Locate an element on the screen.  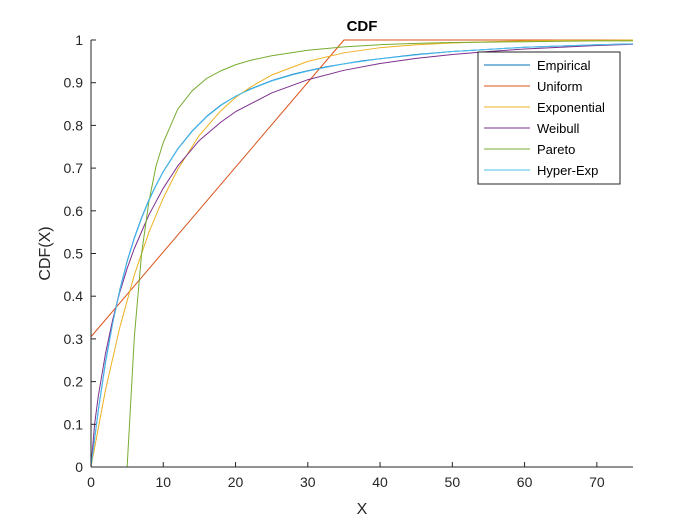
y-tick-label: 0.6 is located at coordinates (74, 211).